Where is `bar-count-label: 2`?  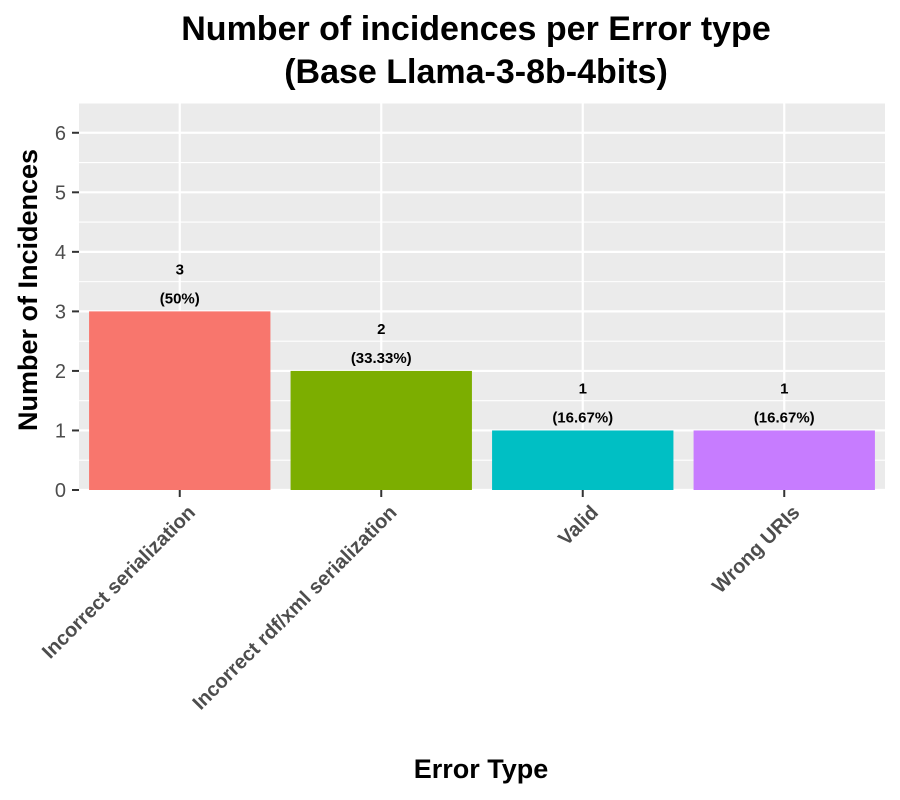 bar-count-label: 2 is located at coordinates (381, 329).